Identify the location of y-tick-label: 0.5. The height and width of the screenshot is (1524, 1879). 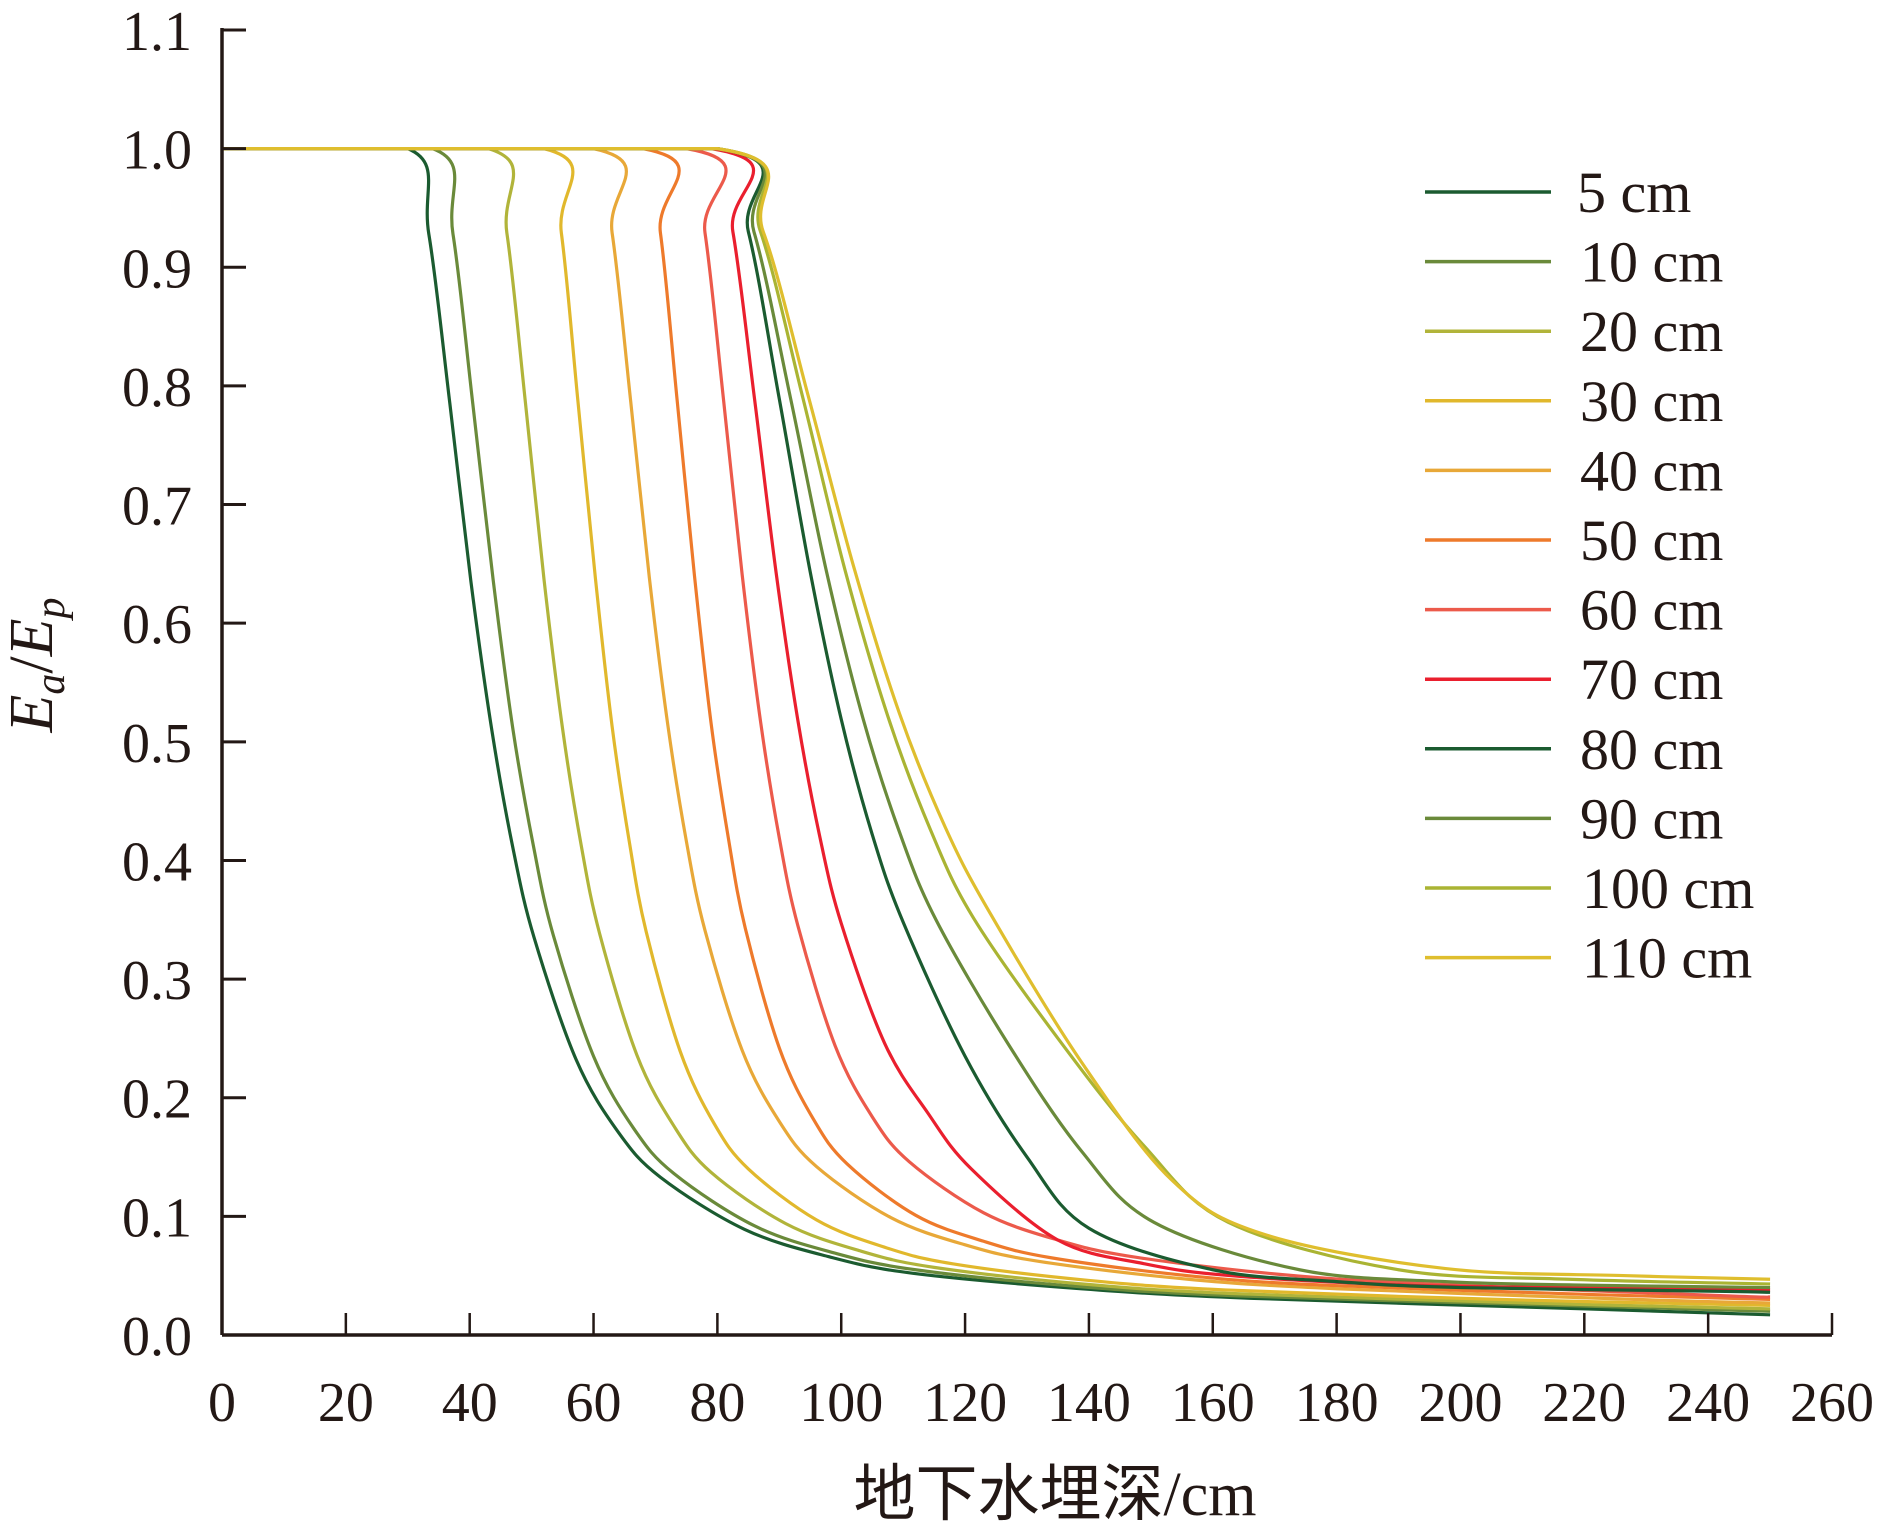
(157, 744).